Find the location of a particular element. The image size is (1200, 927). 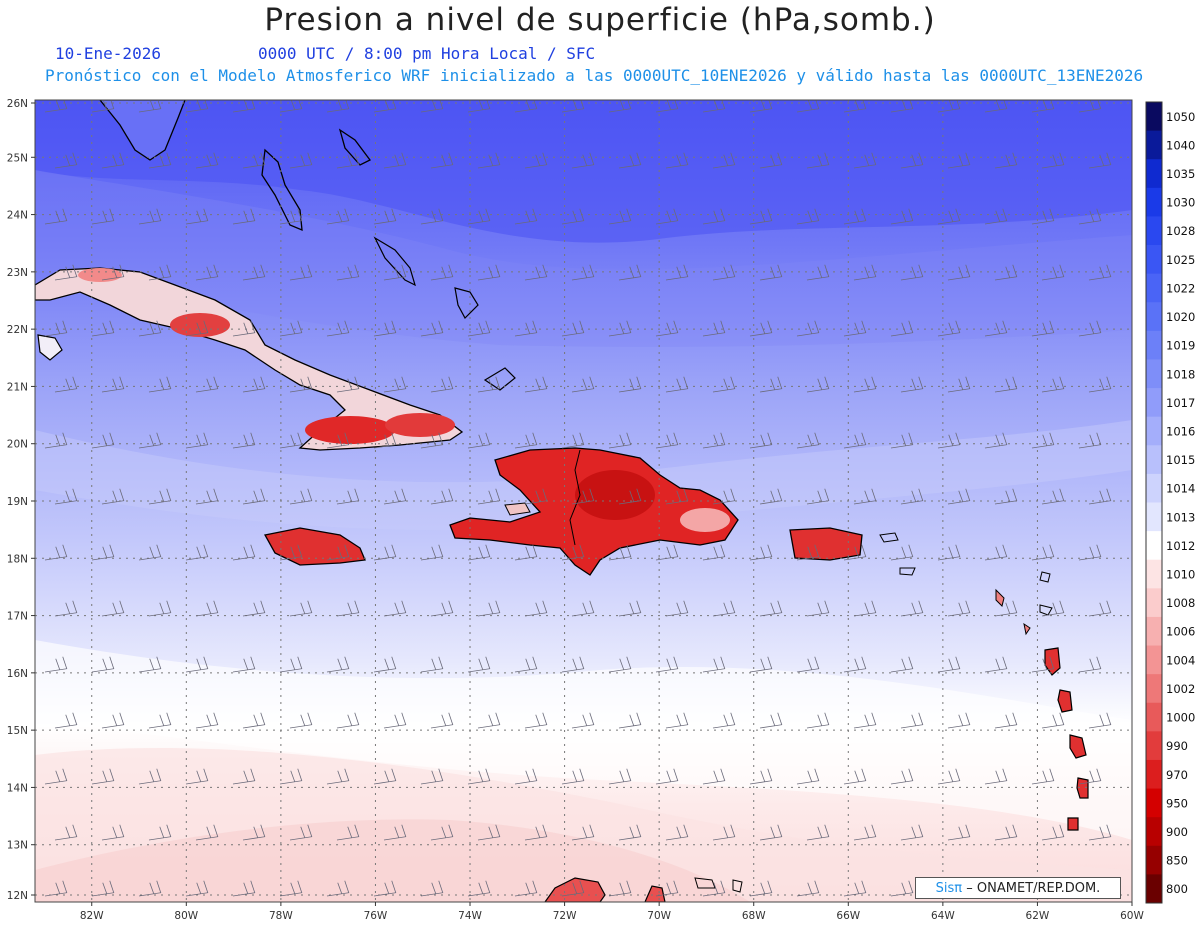

cuba-low-center is located at coordinates (200, 325).